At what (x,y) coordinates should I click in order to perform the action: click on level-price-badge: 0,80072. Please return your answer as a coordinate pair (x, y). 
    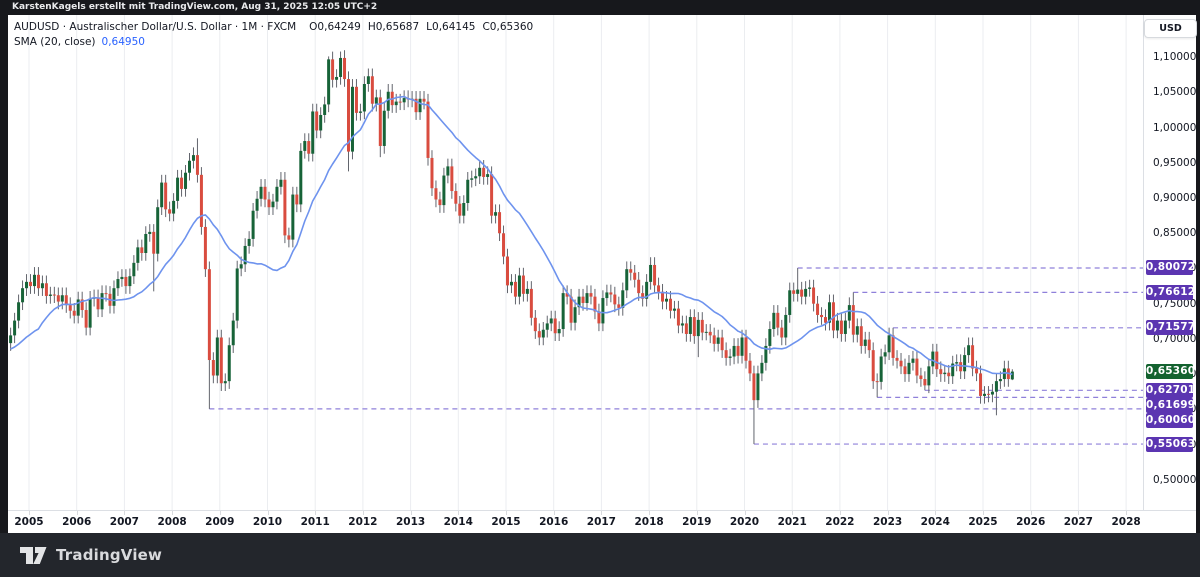
    Looking at the image, I should click on (1171, 268).